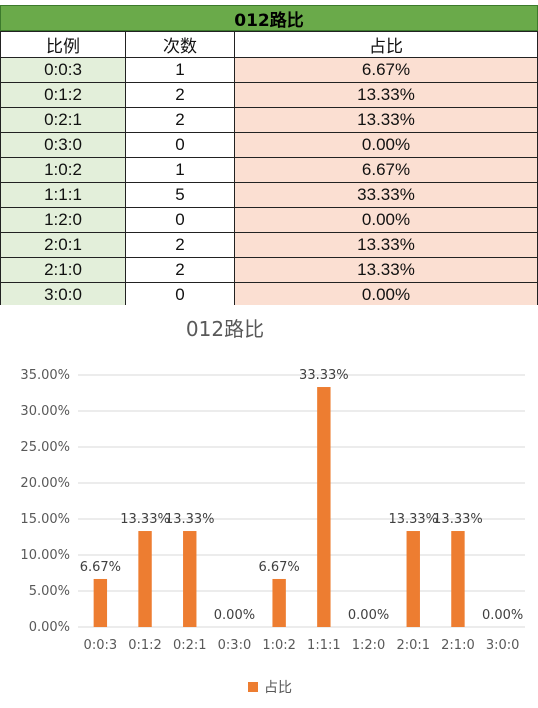 The image size is (538, 708). What do you see at coordinates (45, 483) in the screenshot?
I see `y-tick-label: 20.00%` at bounding box center [45, 483].